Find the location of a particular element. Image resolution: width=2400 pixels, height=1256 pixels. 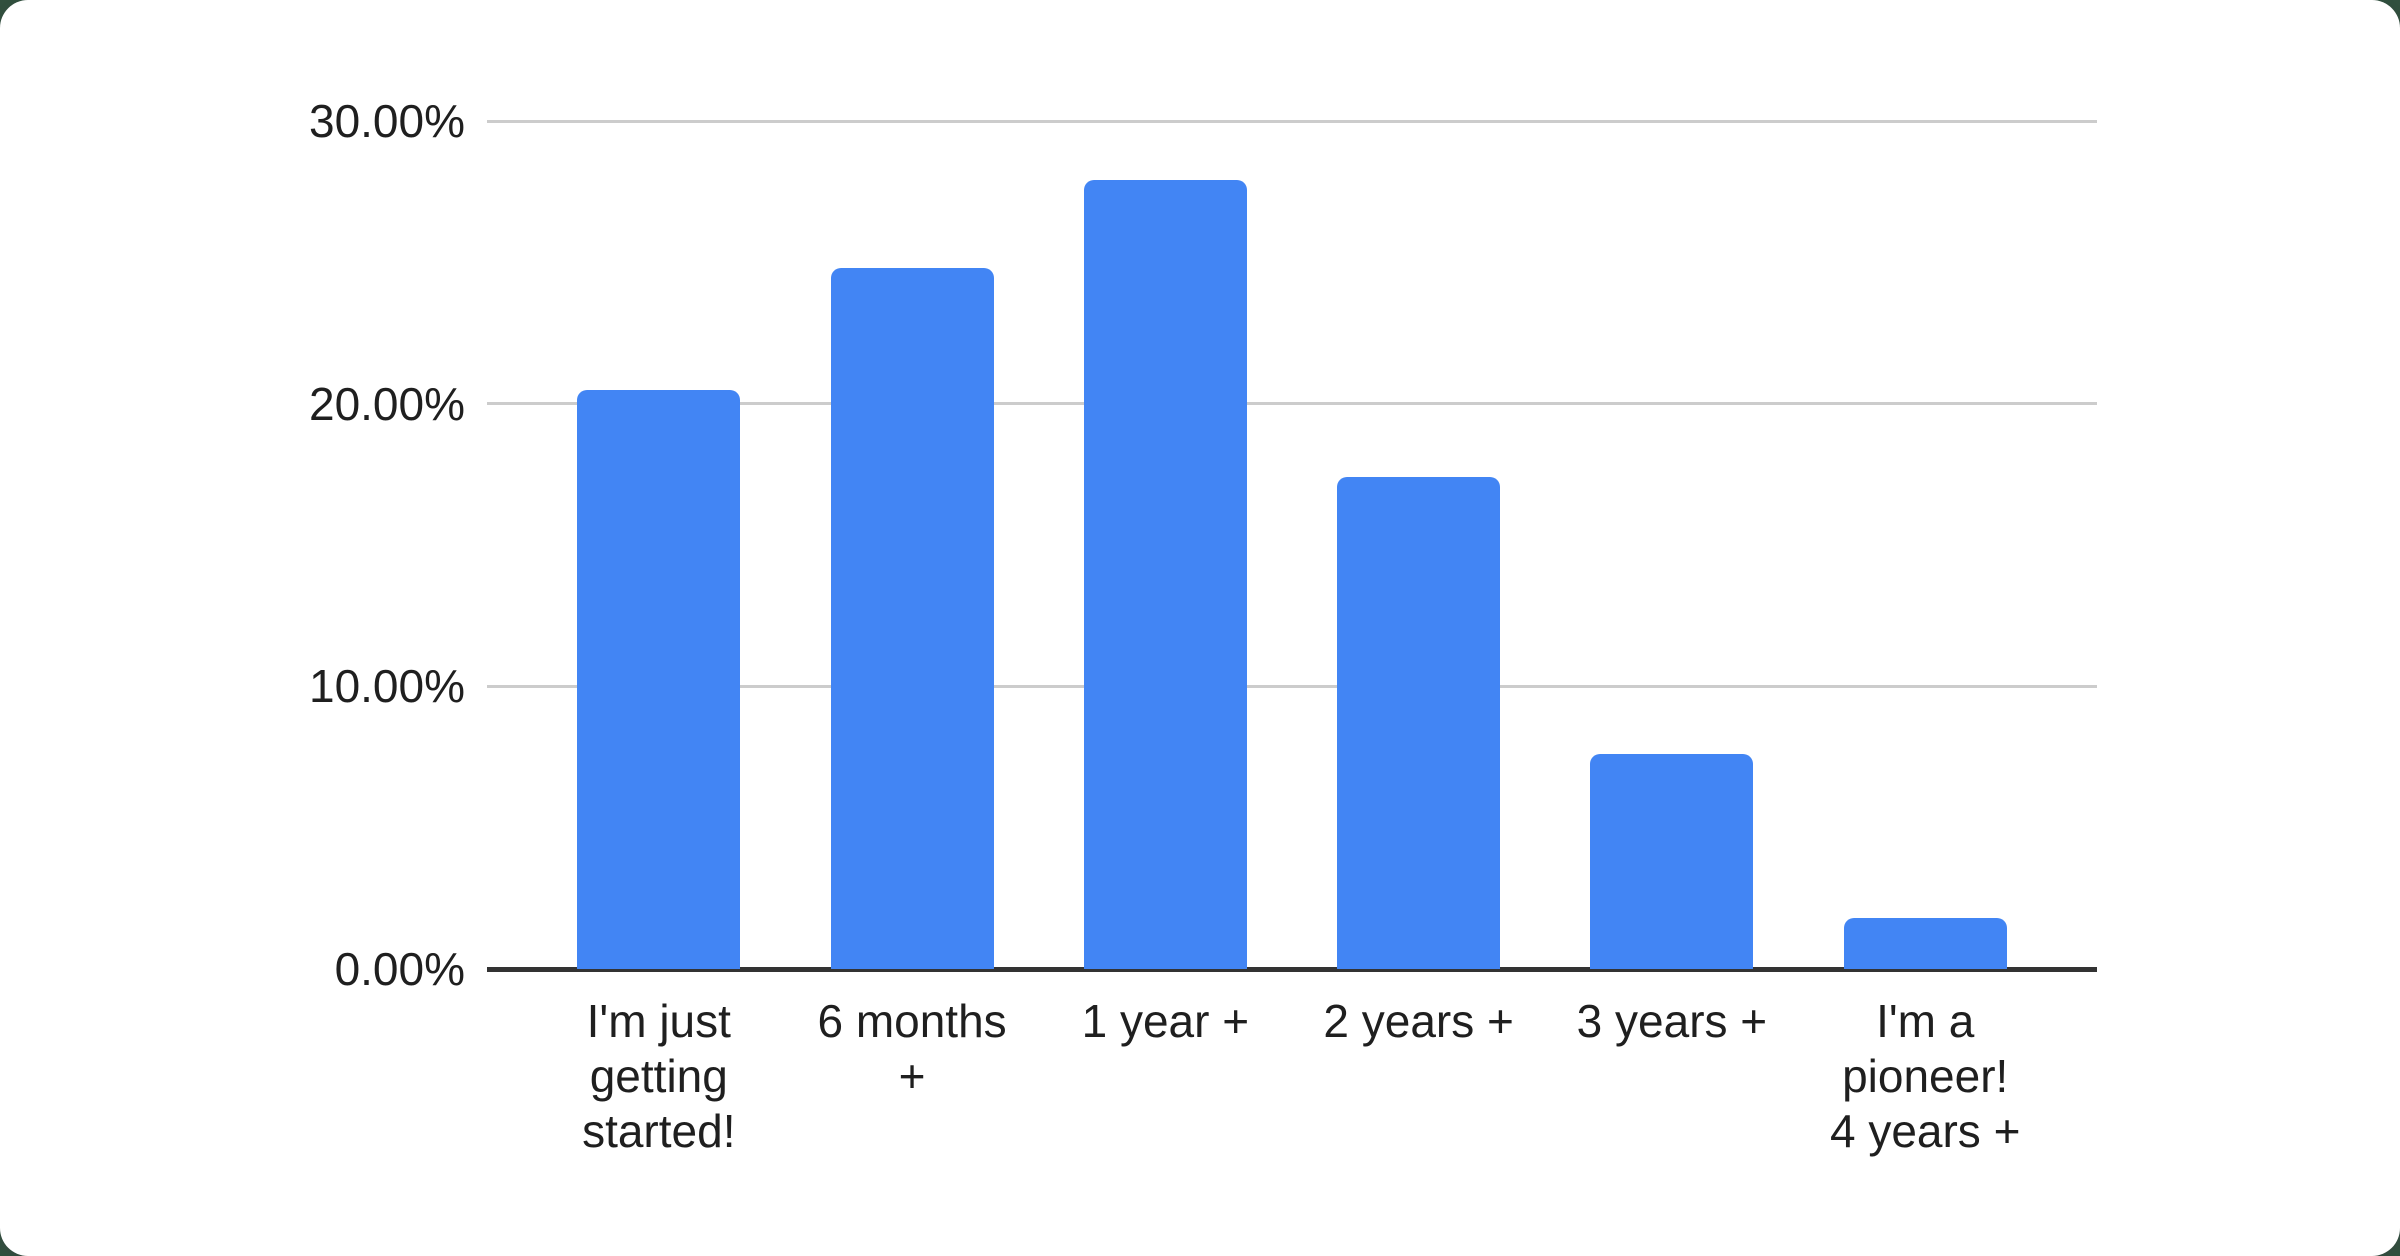

x-axis-category-label: I'm just getting started! is located at coordinates (659, 1076).